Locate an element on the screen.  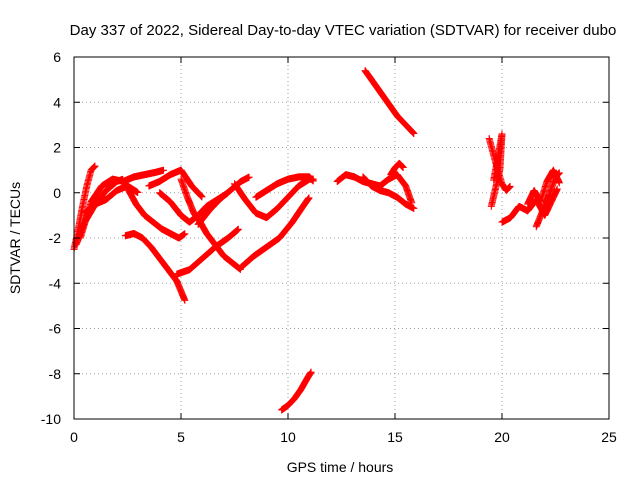
y-tick-label: -6 is located at coordinates (55, 329).